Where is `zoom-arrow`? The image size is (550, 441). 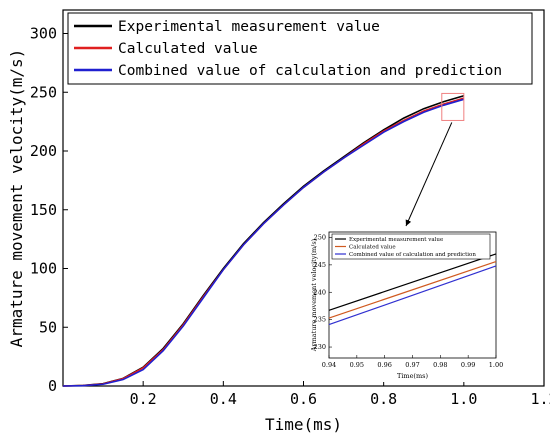
zoom-arrow is located at coordinates (429, 174).